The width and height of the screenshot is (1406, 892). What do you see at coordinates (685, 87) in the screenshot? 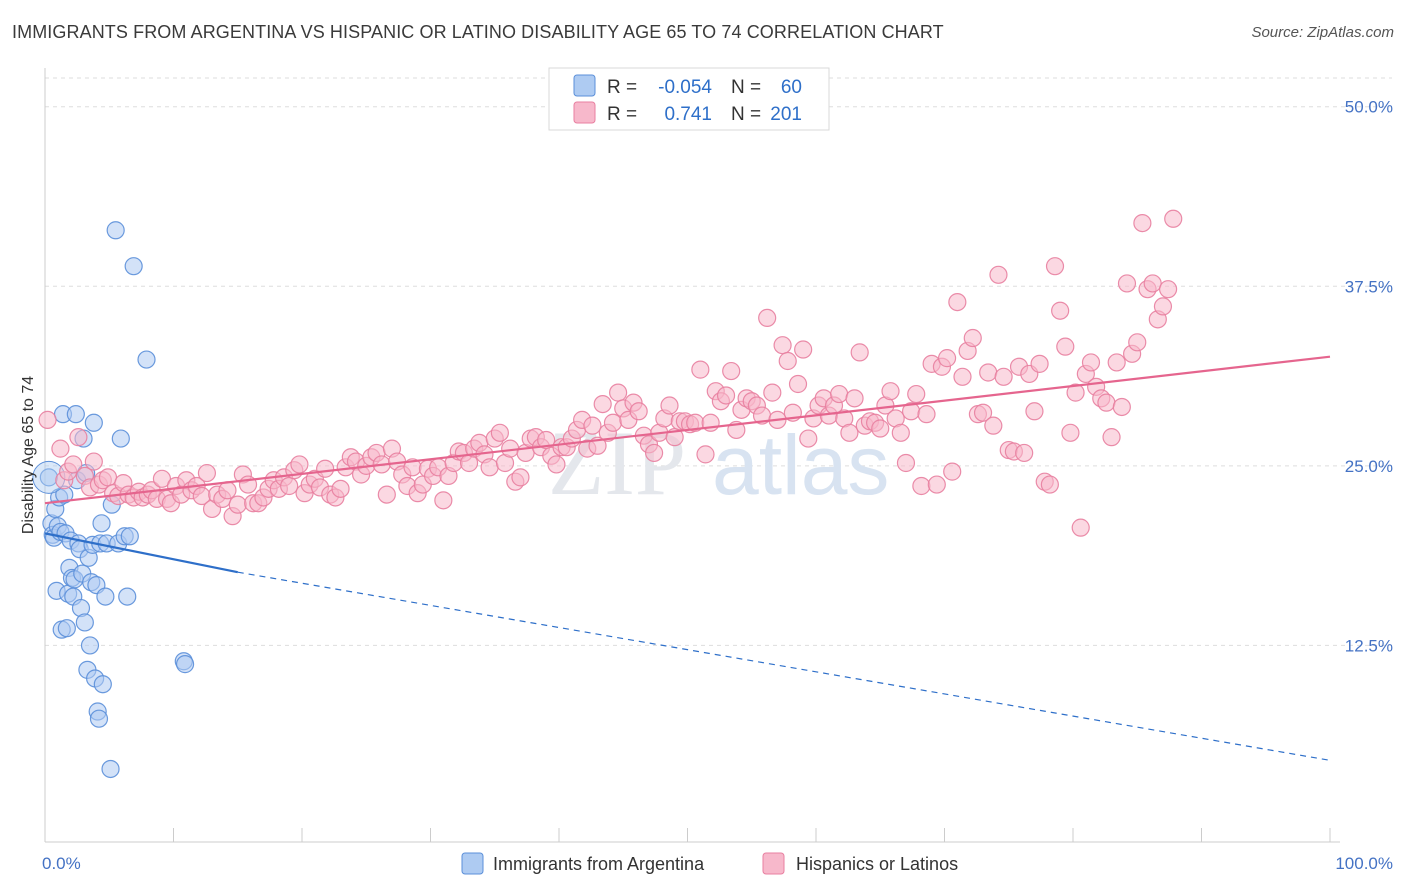
I see `legend-r-value: -0.054` at bounding box center [685, 87].